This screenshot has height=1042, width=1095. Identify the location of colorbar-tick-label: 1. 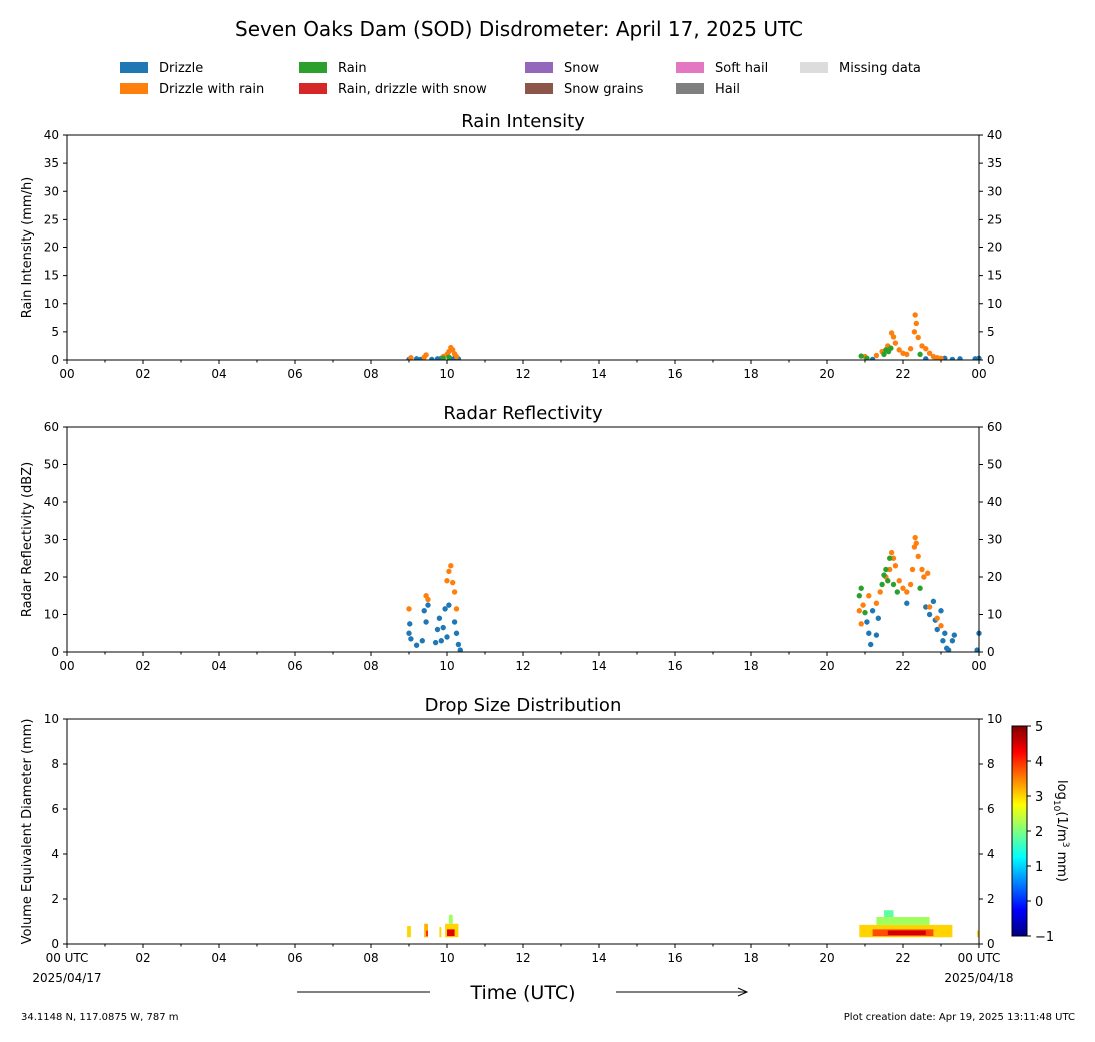
(1039, 867).